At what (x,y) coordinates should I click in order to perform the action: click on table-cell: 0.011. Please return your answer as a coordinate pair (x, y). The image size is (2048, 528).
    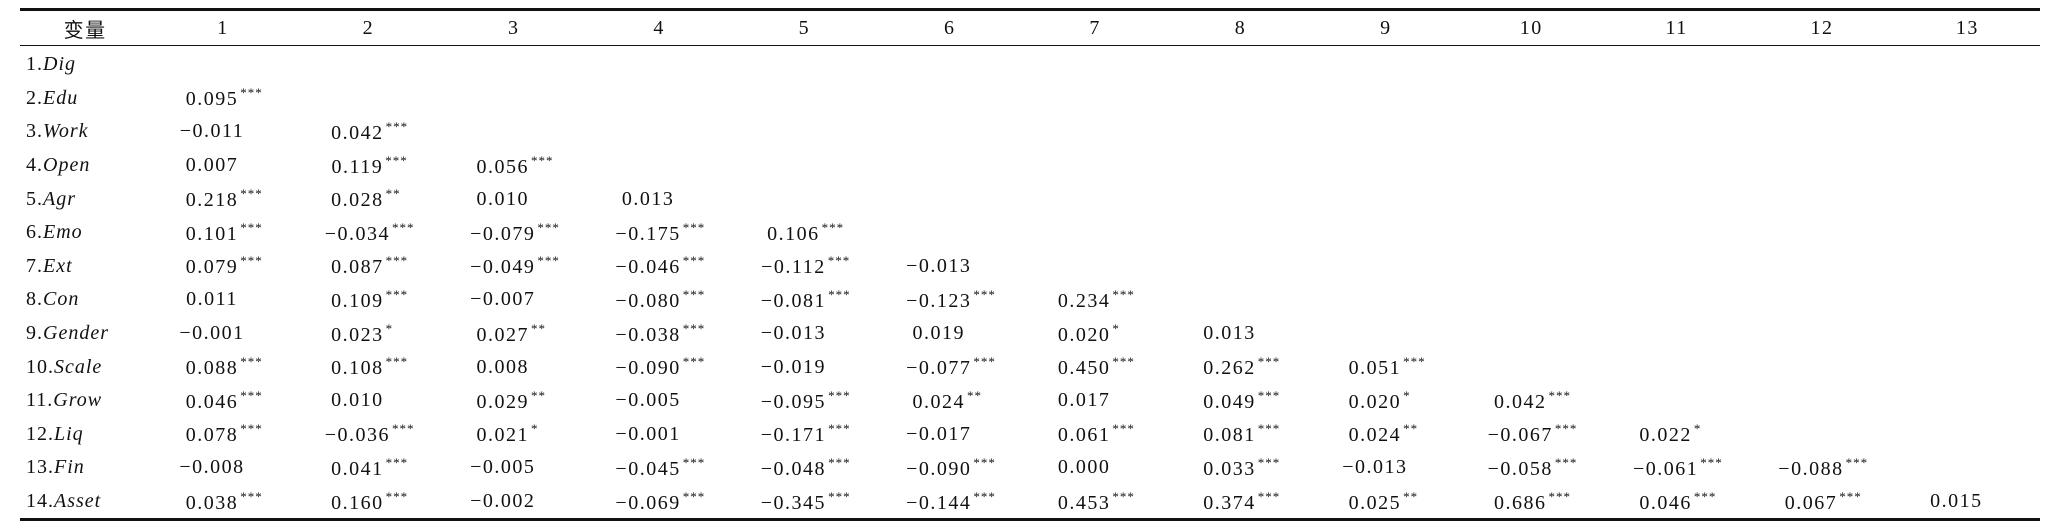
    Looking at the image, I should click on (222, 300).